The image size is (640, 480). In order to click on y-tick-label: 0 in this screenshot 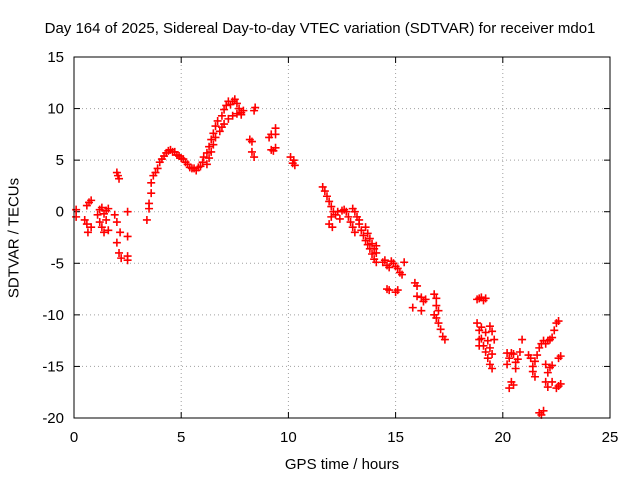, I will do `click(60, 212)`.